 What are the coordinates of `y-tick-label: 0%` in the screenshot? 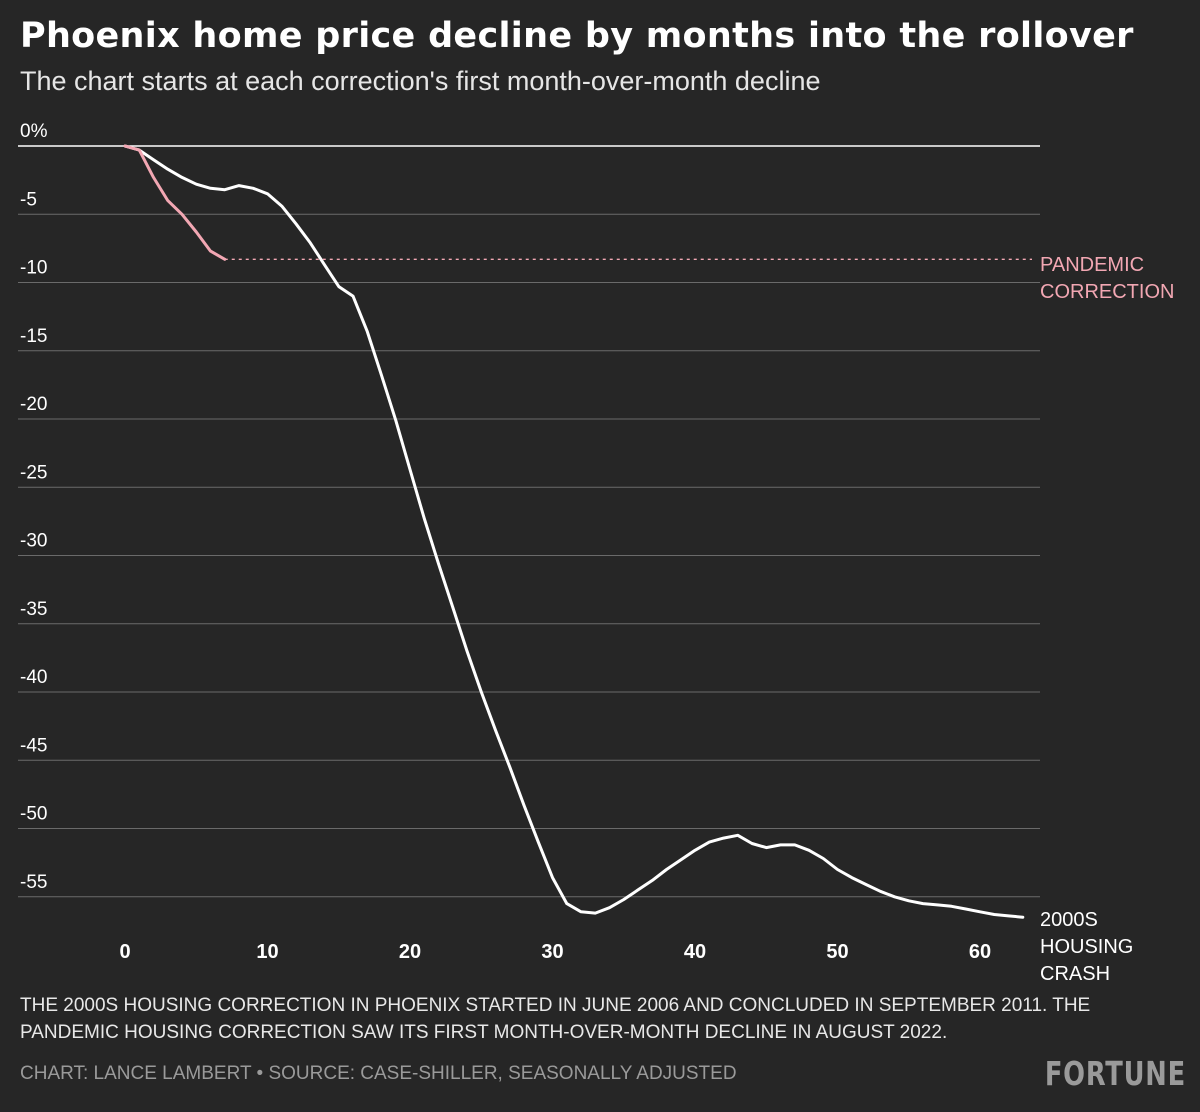 It's located at (34, 131).